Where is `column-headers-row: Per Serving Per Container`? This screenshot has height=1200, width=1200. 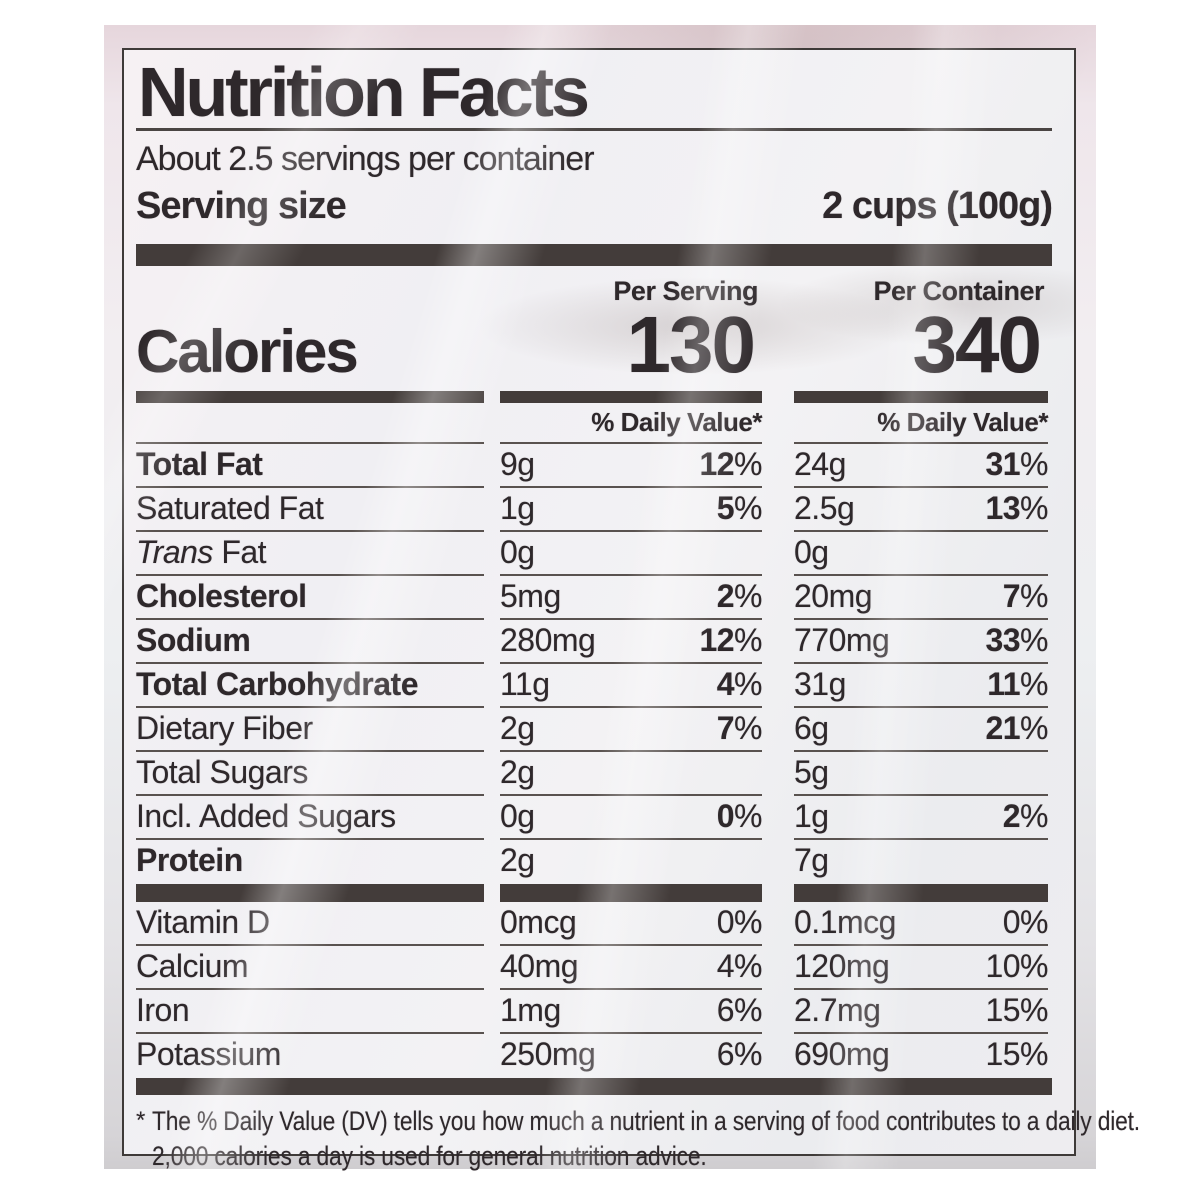
column-headers-row: Per Serving Per Container is located at coordinates (594, 286).